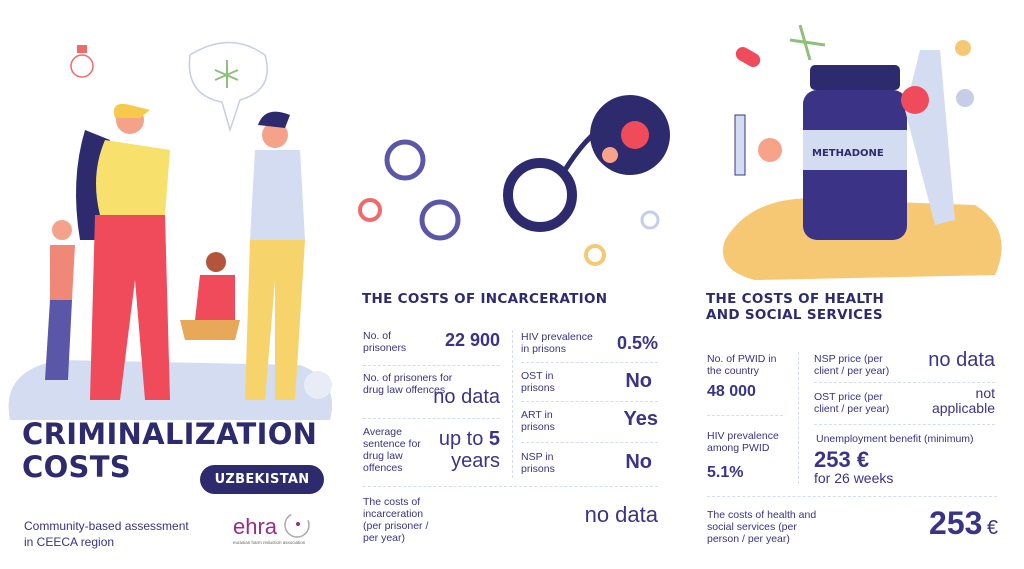 The height and width of the screenshot is (569, 1024). What do you see at coordinates (640, 419) in the screenshot?
I see `art-prisons-value: Yes` at bounding box center [640, 419].